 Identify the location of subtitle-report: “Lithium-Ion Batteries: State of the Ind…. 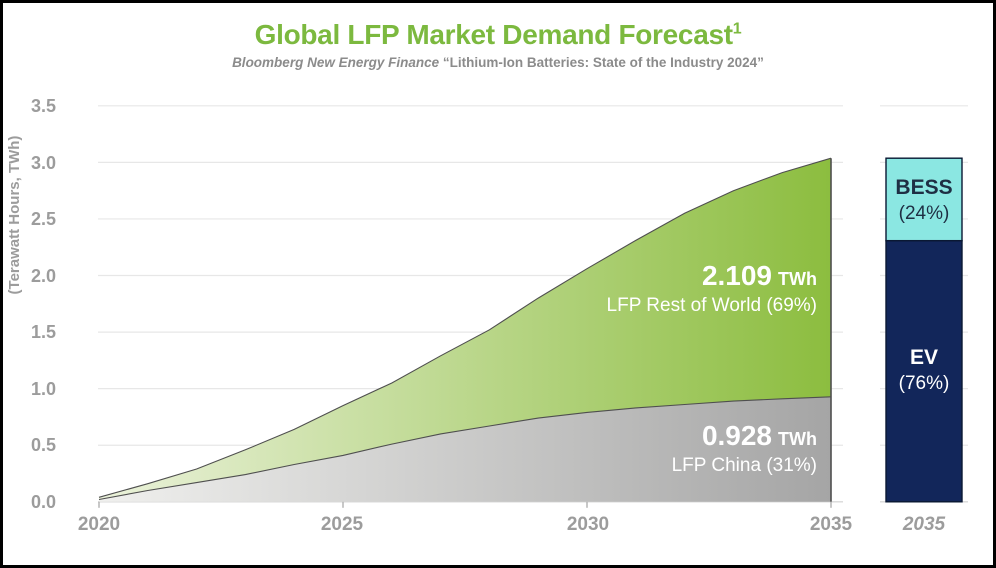
(601, 62).